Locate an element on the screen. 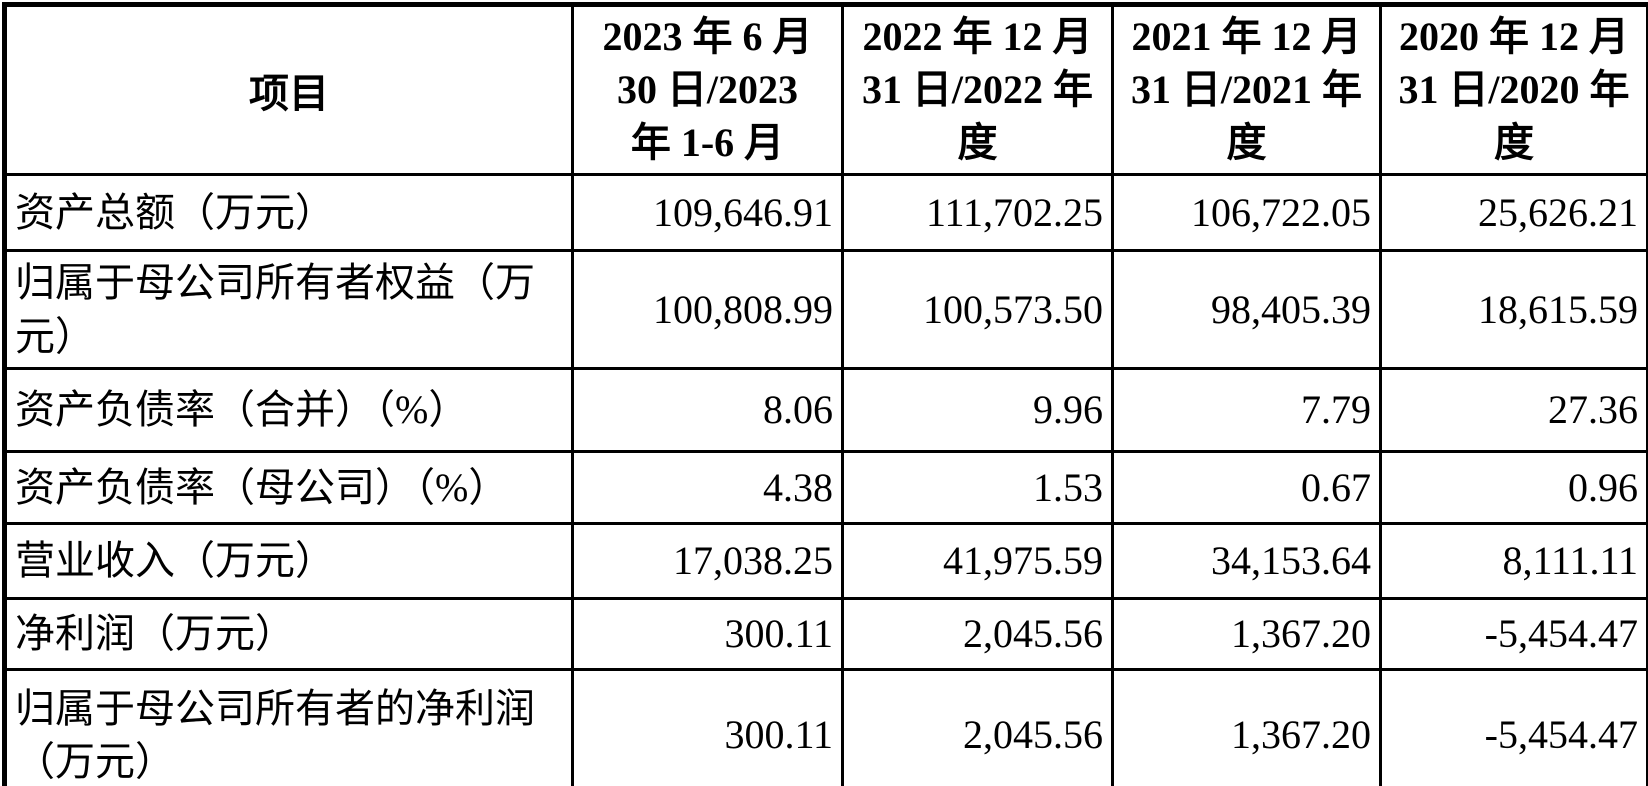 The image size is (1648, 786). cell-value: 0.67 is located at coordinates (1246, 487).